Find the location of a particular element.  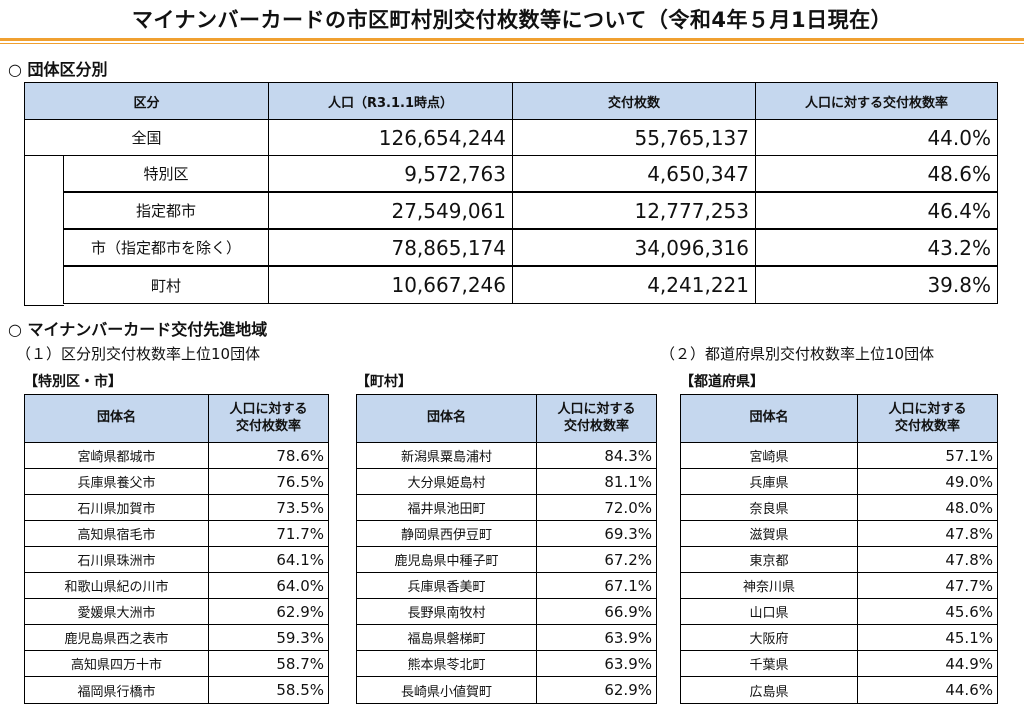

summary-rate: 43.2% is located at coordinates (876, 247).